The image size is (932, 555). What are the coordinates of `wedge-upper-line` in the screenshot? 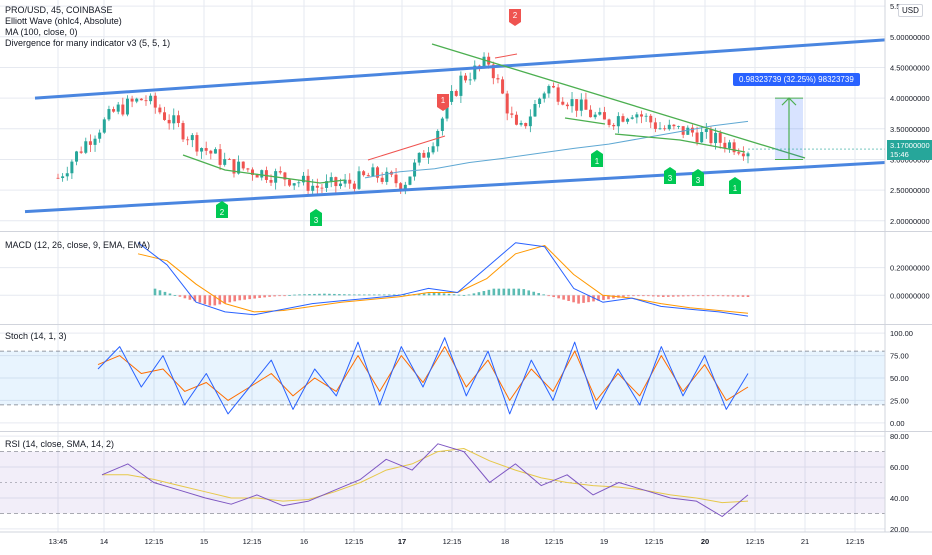 It's located at (618, 101).